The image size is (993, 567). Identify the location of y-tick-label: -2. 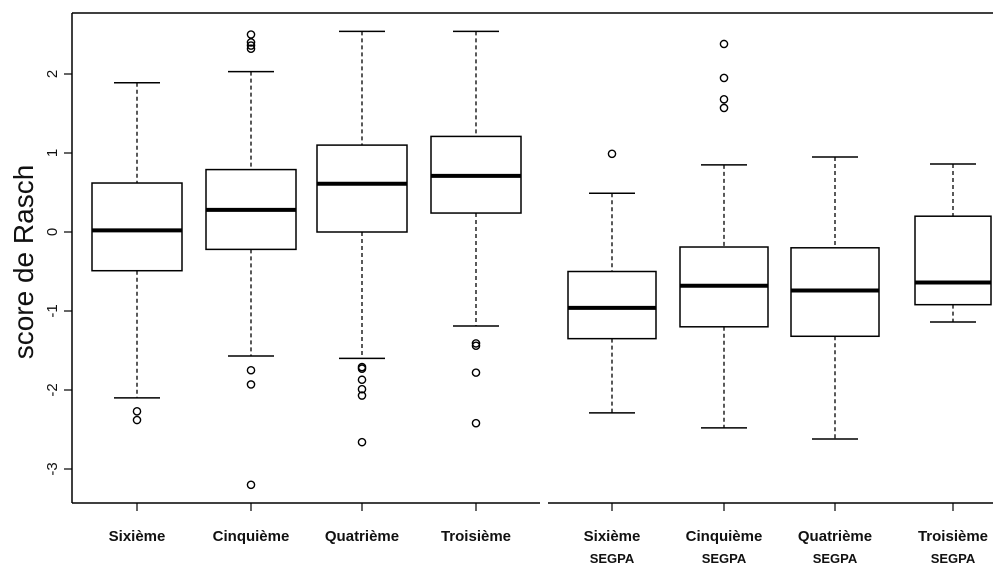
(52, 389).